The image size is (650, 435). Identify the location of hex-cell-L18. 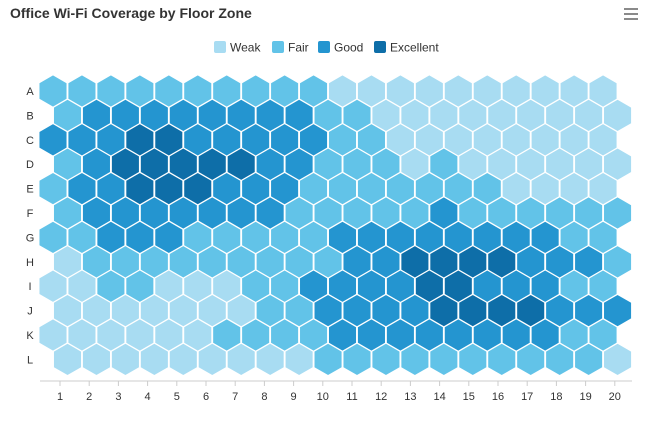
(560, 359).